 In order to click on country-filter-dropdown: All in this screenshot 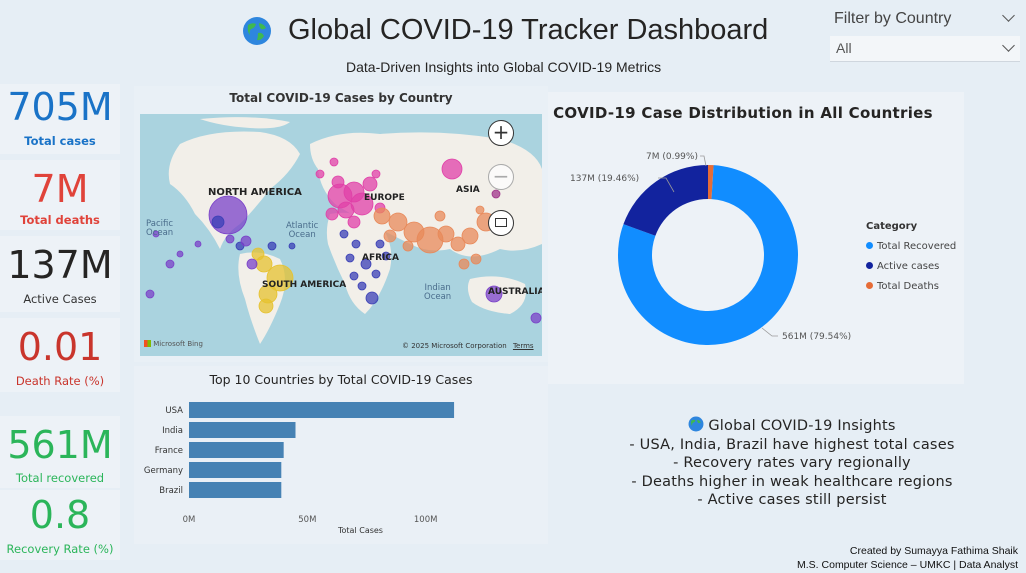, I will do `click(925, 49)`.